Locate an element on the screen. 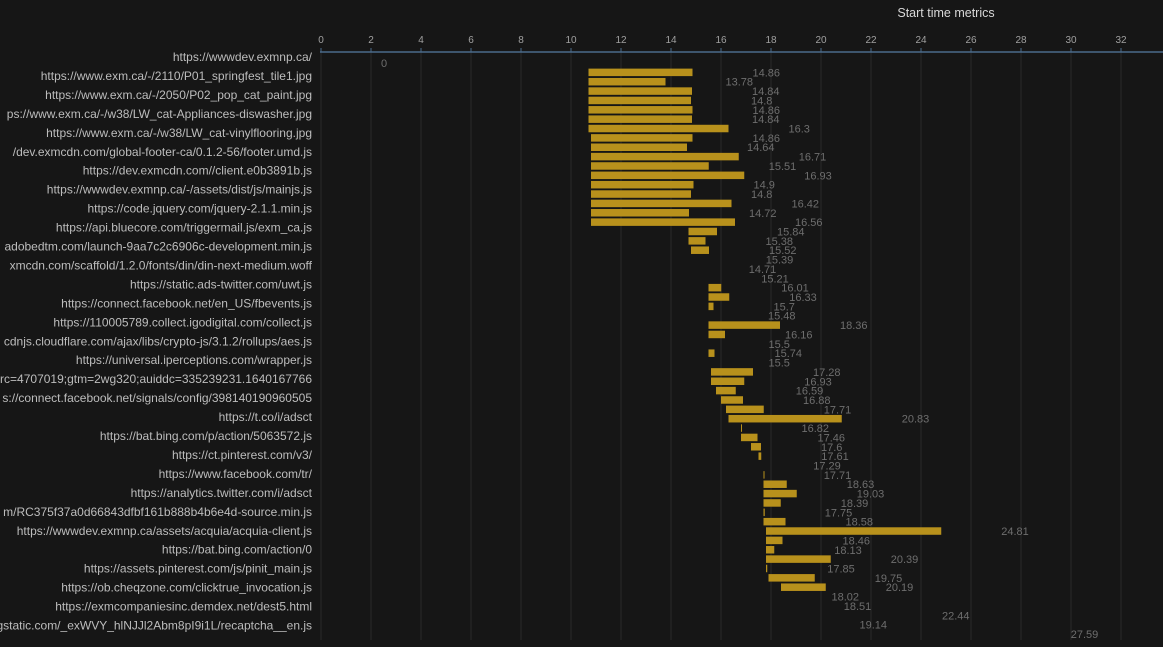 This screenshot has width=1163, height=647. value-label: 18.51 is located at coordinates (858, 607).